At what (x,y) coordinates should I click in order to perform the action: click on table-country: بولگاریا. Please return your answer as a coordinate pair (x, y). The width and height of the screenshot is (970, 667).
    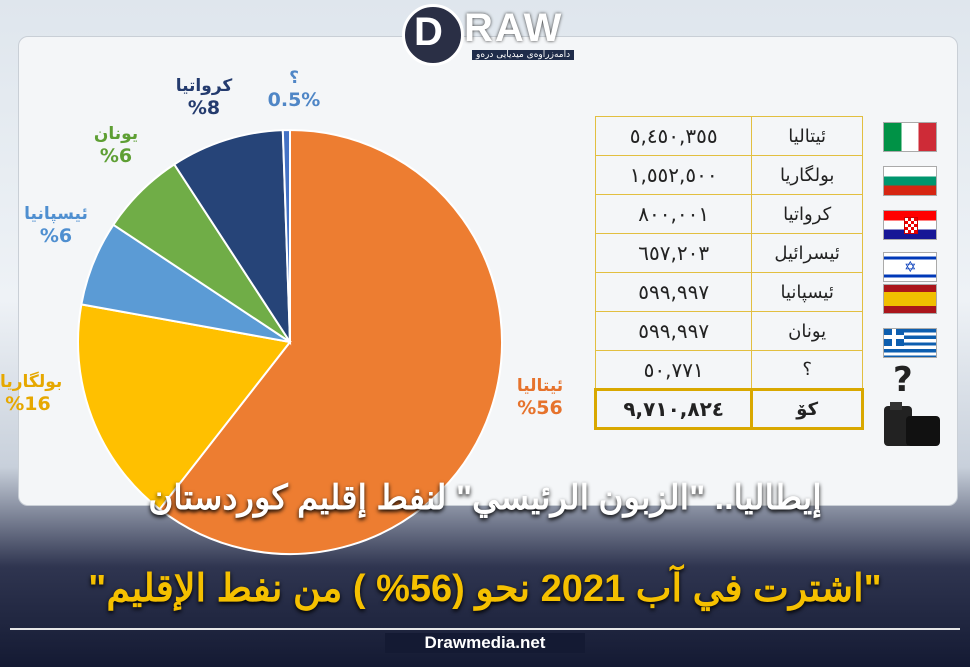
    Looking at the image, I should click on (807, 175).